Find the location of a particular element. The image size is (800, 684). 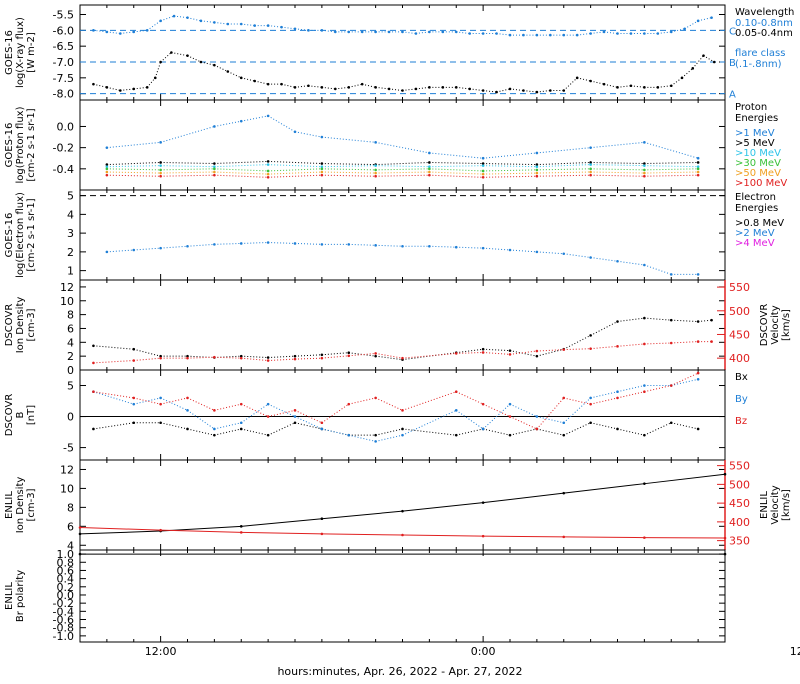

y-tick-label: -0.2 is located at coordinates (63, 148).